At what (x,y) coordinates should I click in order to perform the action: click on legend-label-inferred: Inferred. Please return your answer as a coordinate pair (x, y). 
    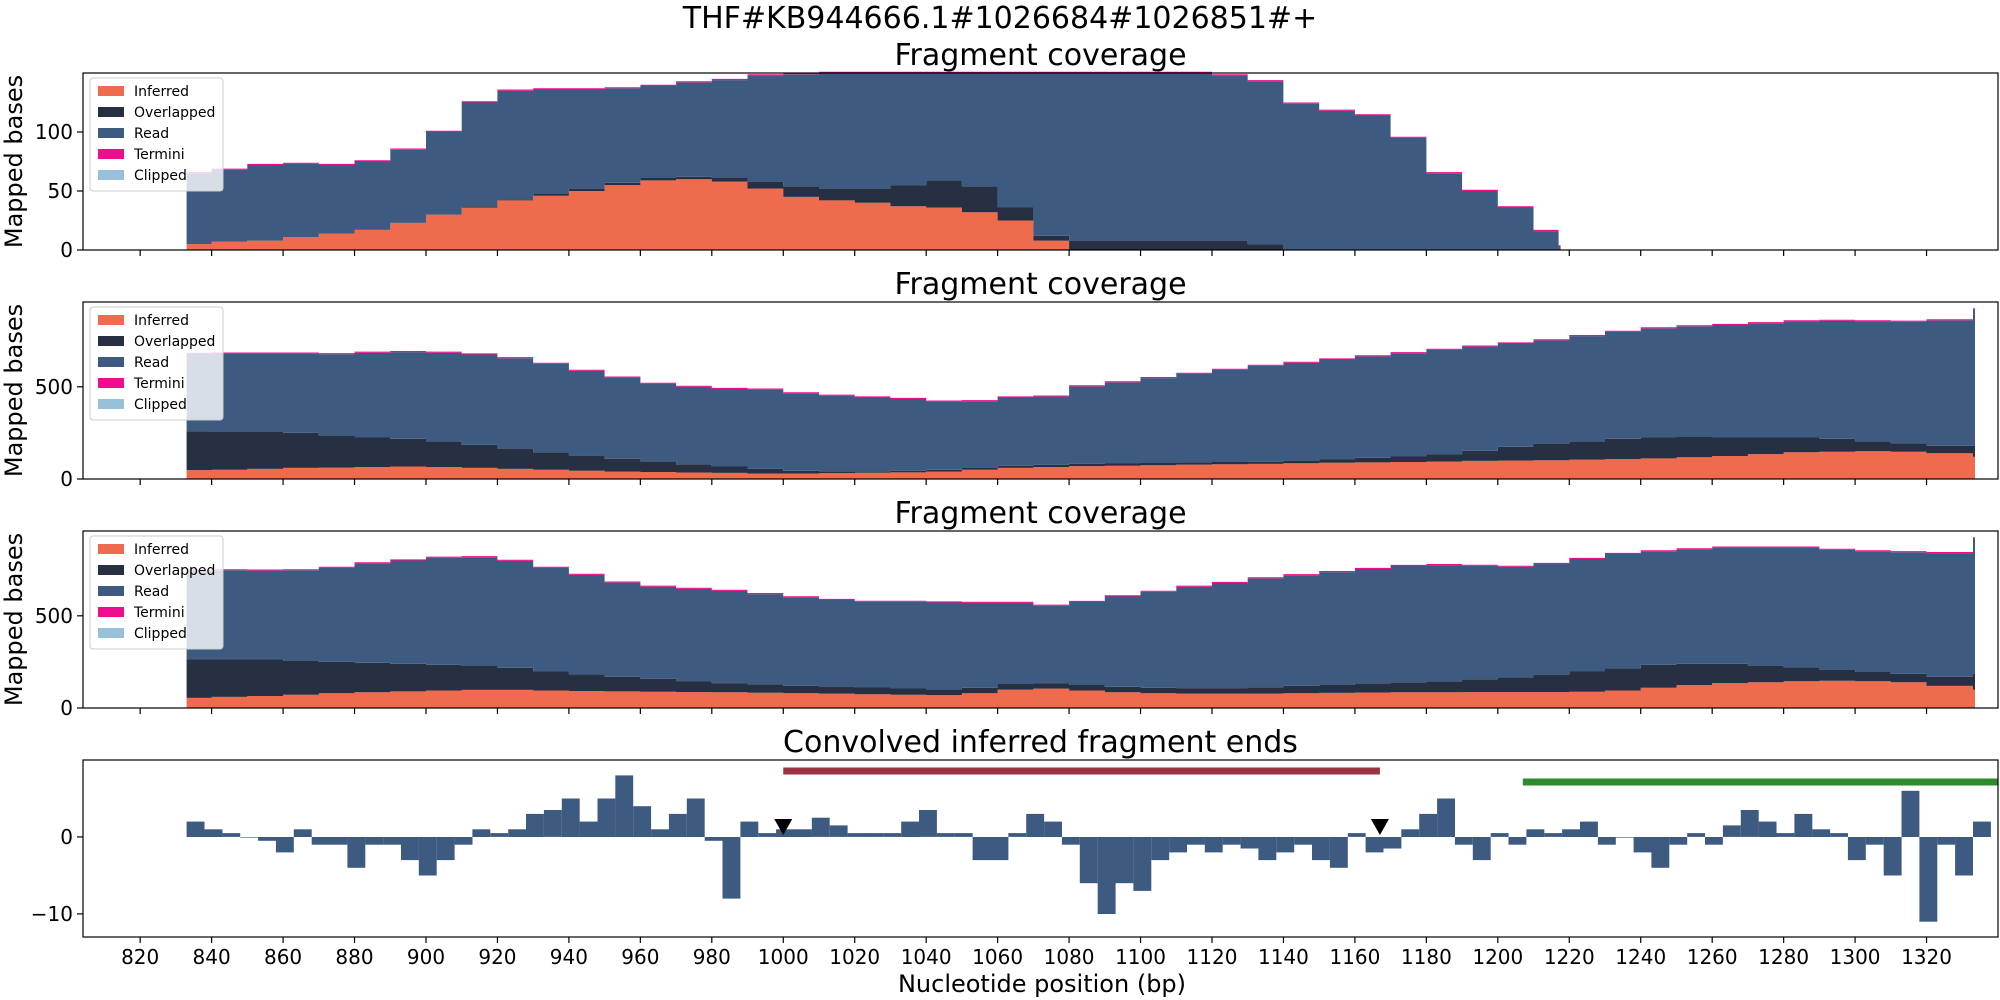
    Looking at the image, I should click on (161, 321).